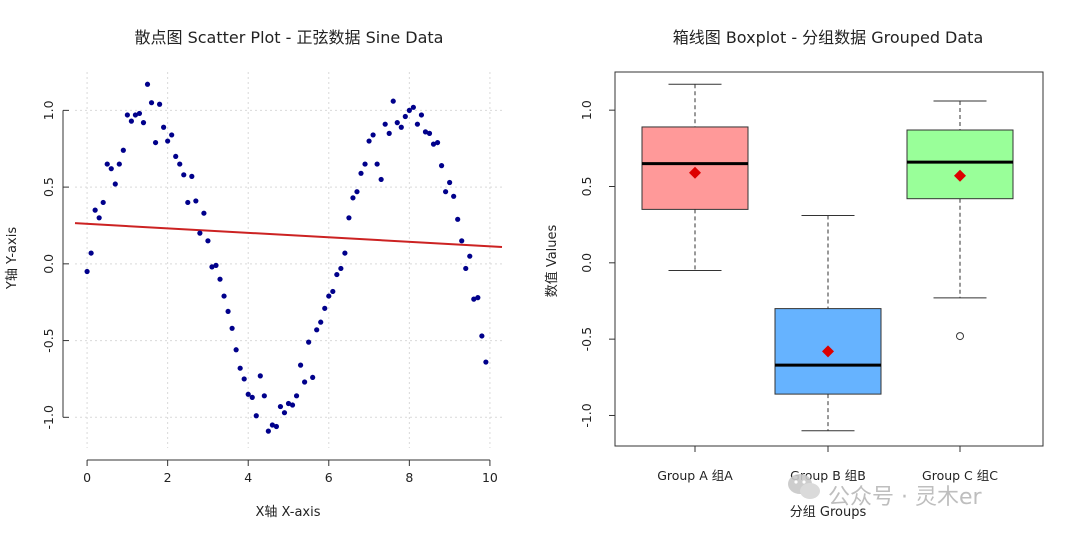  What do you see at coordinates (55, 265) in the screenshot?
I see `scatter-y-ticks: -1.0 -0.5 0.0 0.5 1.0` at bounding box center [55, 265].